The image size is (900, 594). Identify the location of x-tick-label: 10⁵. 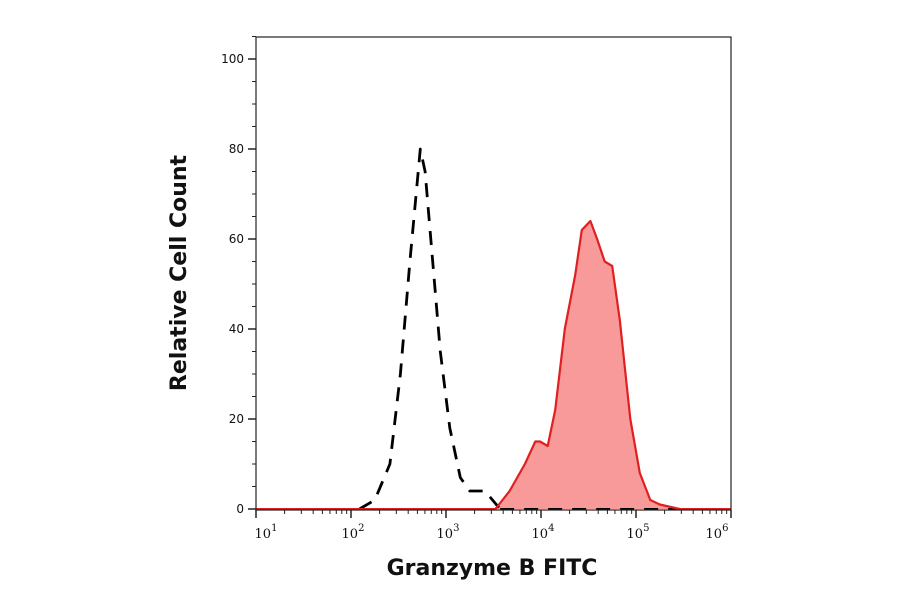
(638, 532).